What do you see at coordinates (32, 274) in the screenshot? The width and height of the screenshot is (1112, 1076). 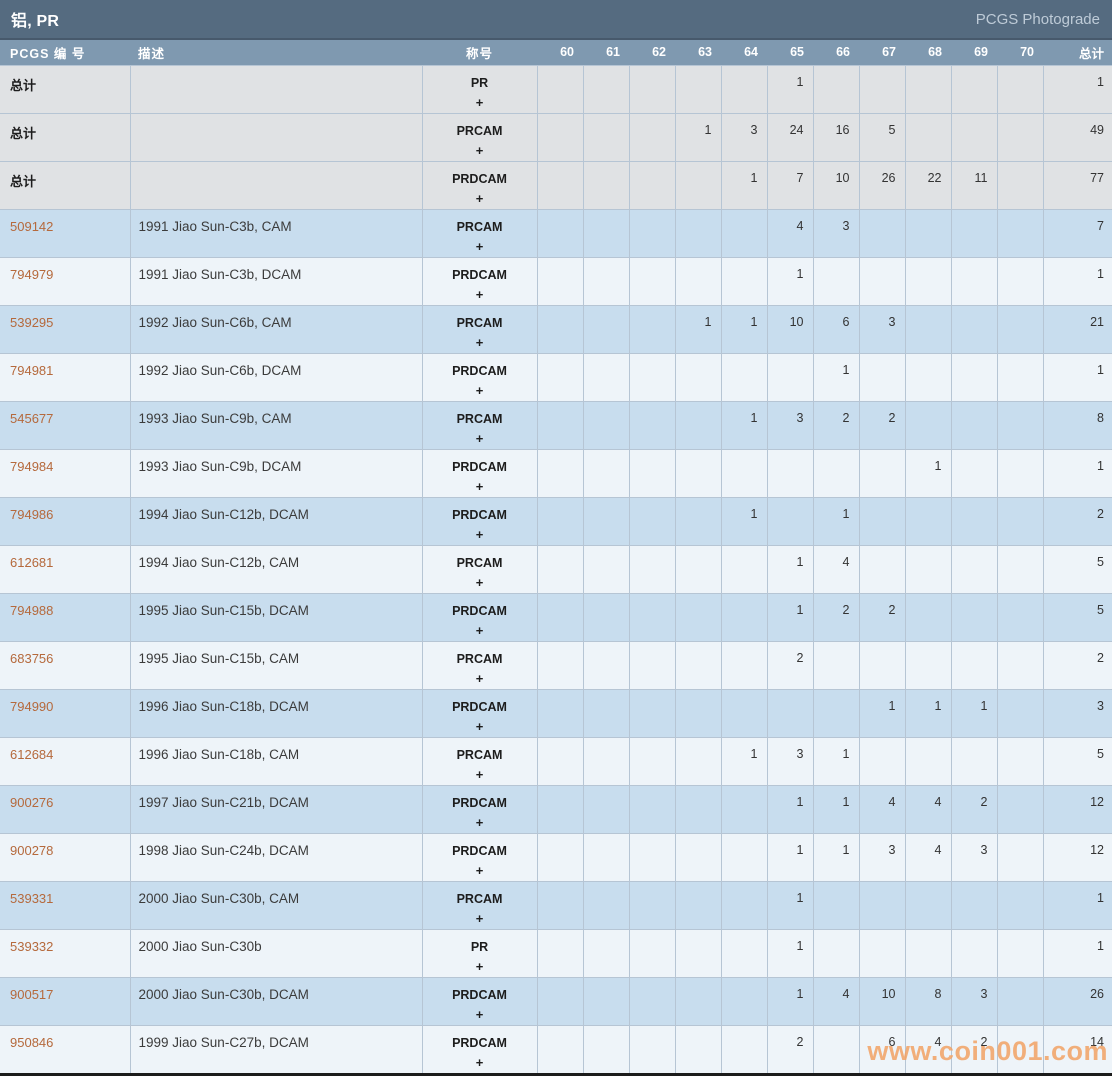 I see `pcgs-number-link: 794979` at bounding box center [32, 274].